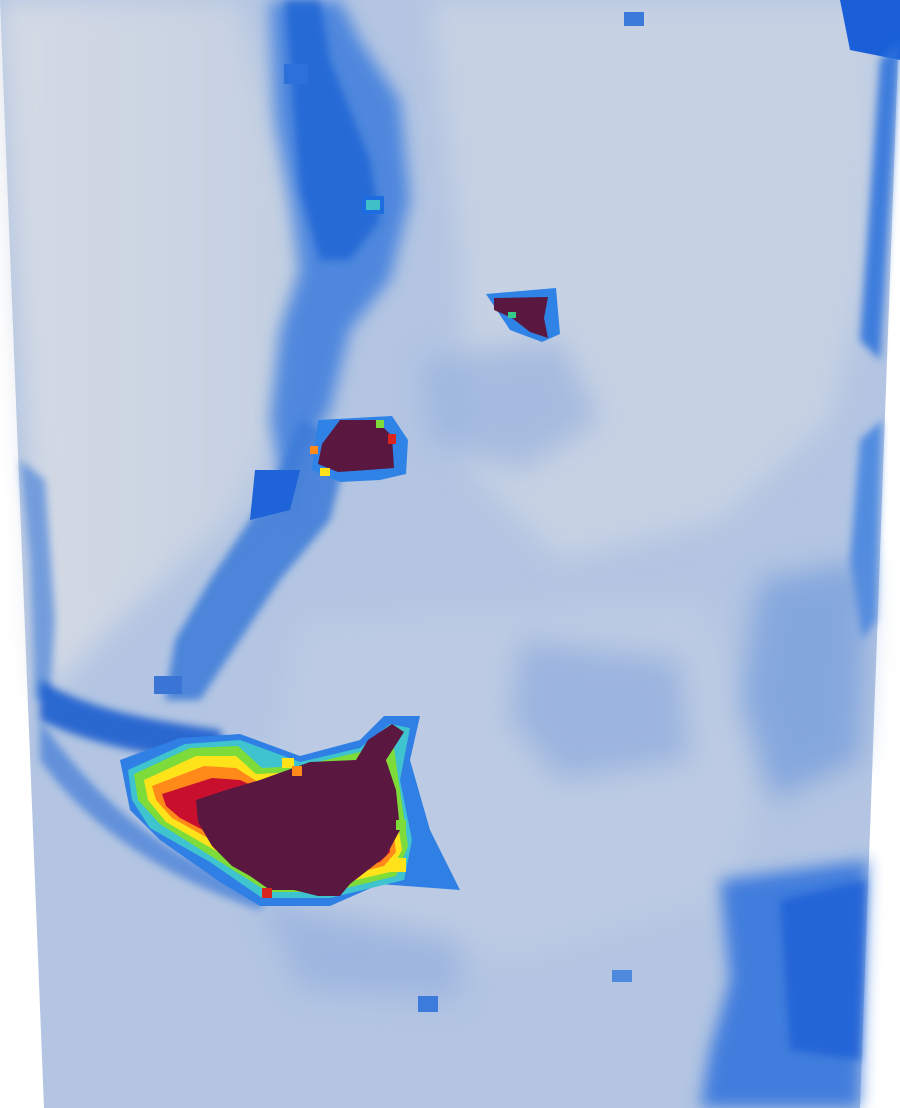 The width and height of the screenshot is (900, 1108). What do you see at coordinates (332, 130) in the screenshot?
I see `upper-center-streak-core` at bounding box center [332, 130].